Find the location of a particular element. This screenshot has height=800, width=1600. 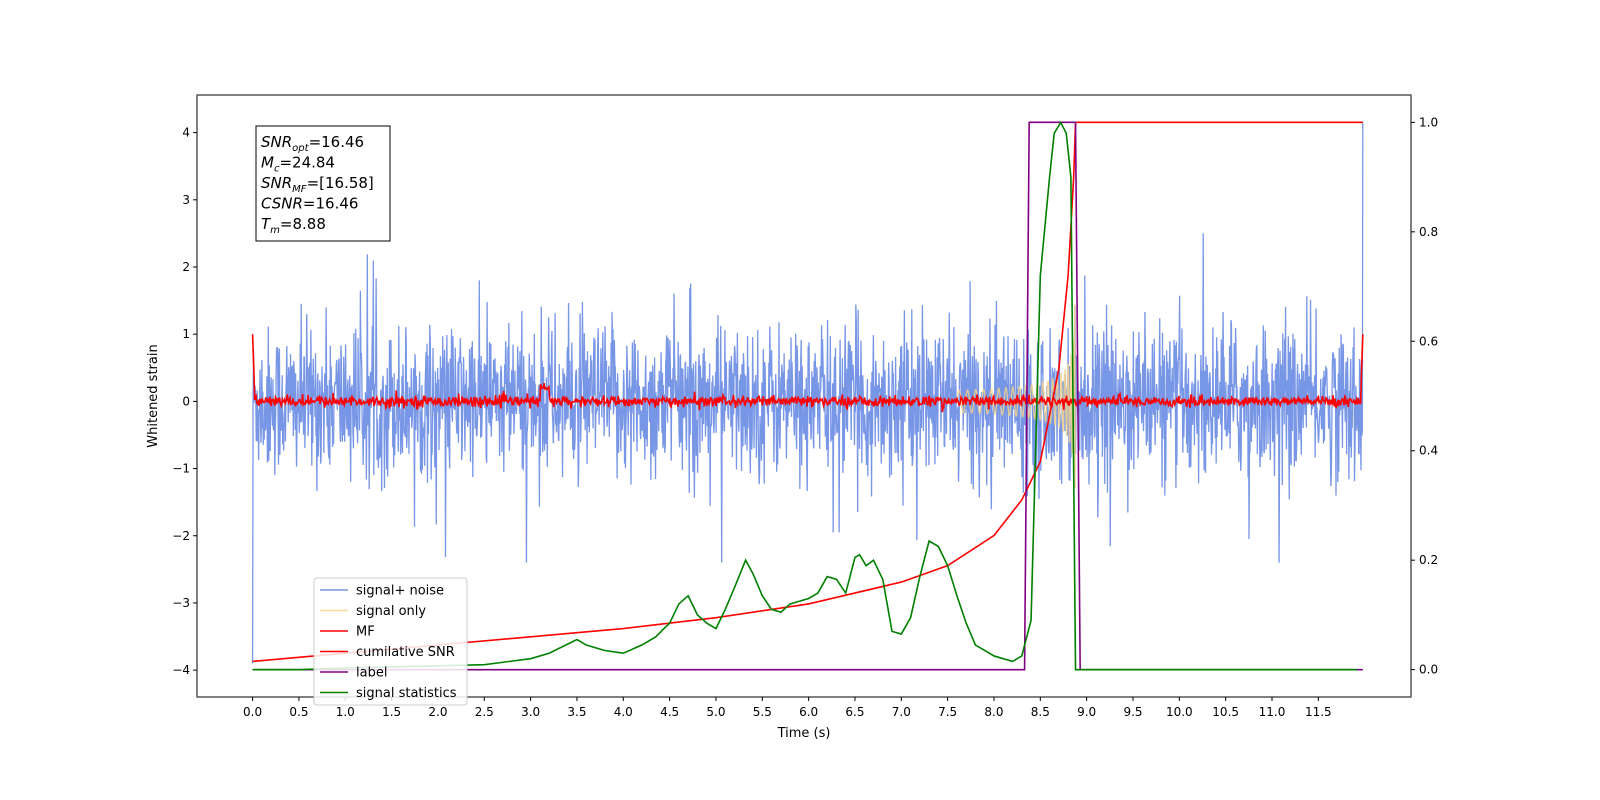

annotation-line: Mc=24.84 is located at coordinates (298, 164).